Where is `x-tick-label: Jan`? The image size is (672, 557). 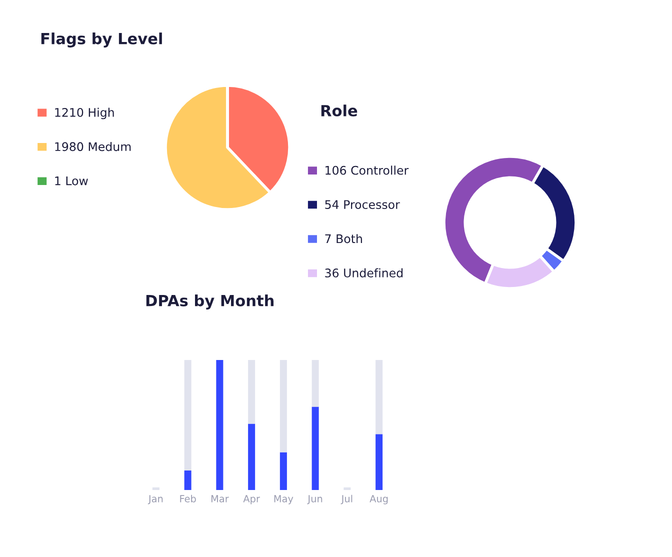
x-tick-label: Jan is located at coordinates (155, 499).